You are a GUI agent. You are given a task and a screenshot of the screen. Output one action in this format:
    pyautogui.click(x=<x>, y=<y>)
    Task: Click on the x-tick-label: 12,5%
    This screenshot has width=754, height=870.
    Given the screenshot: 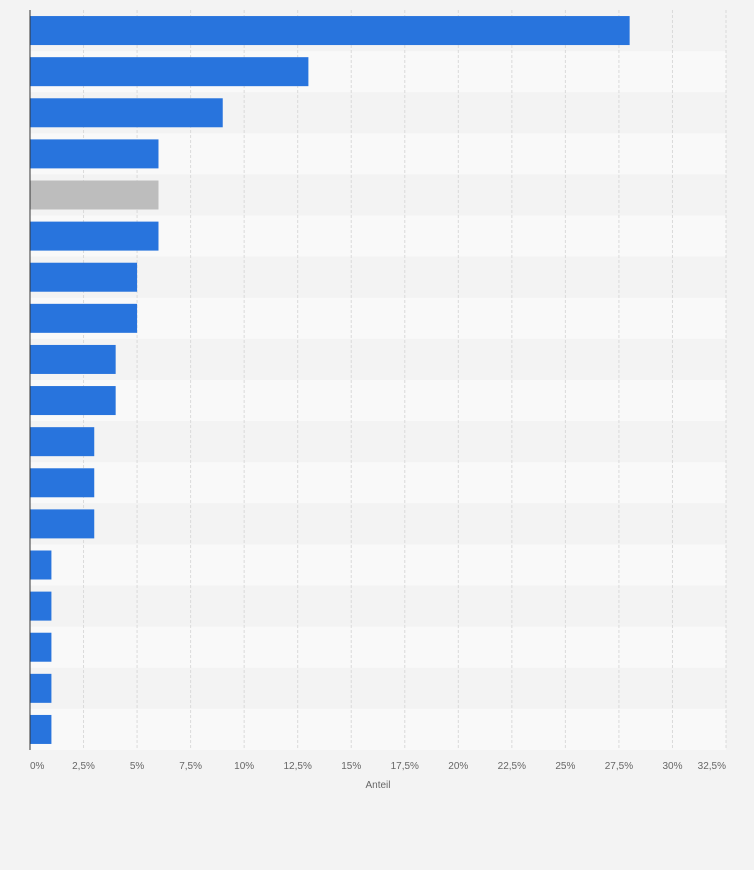 What is the action you would take?
    pyautogui.click(x=298, y=766)
    